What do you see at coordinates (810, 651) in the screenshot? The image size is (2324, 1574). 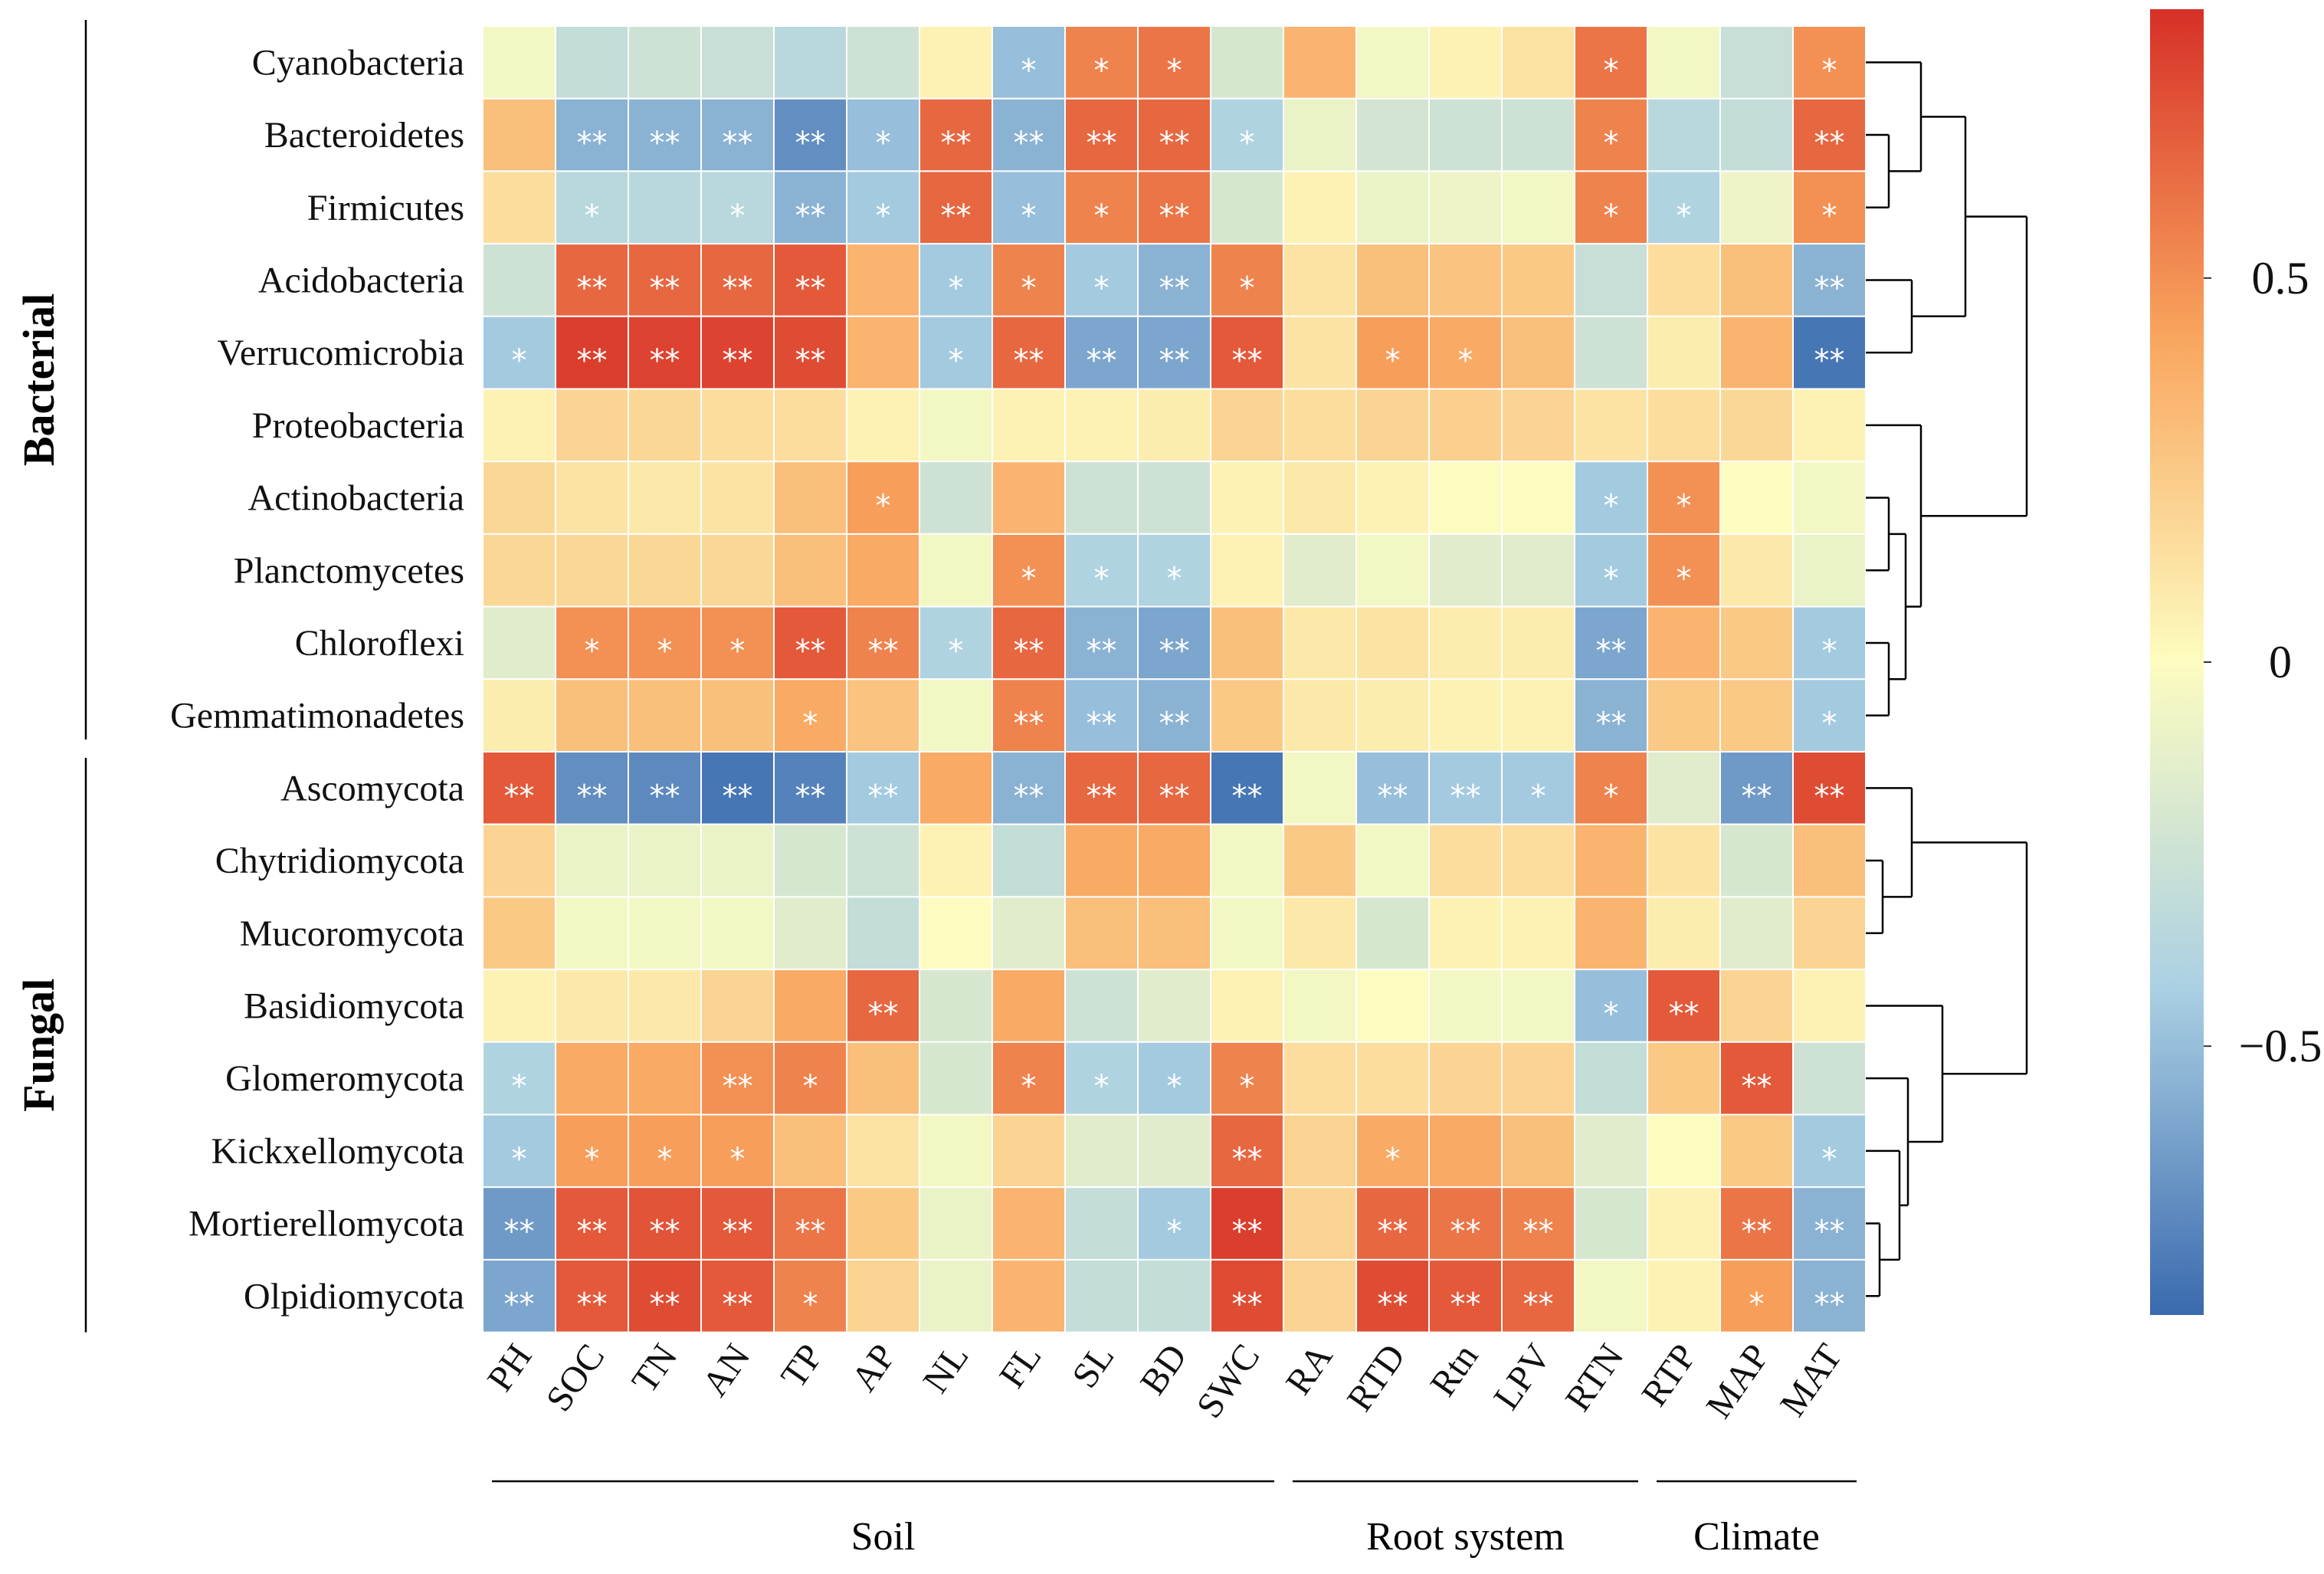 I see `sig-chloroflexi-tp: **` at bounding box center [810, 651].